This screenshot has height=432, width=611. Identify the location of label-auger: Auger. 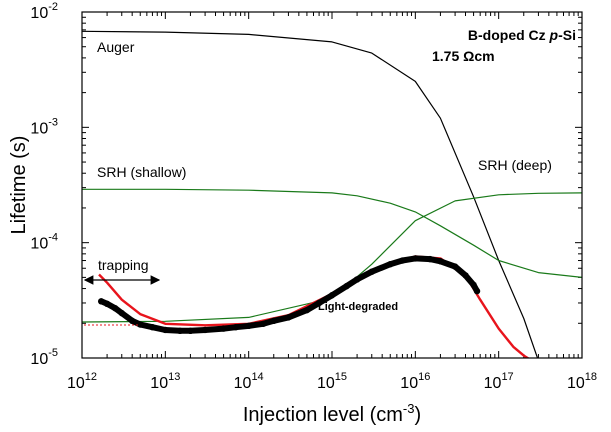
(116, 47).